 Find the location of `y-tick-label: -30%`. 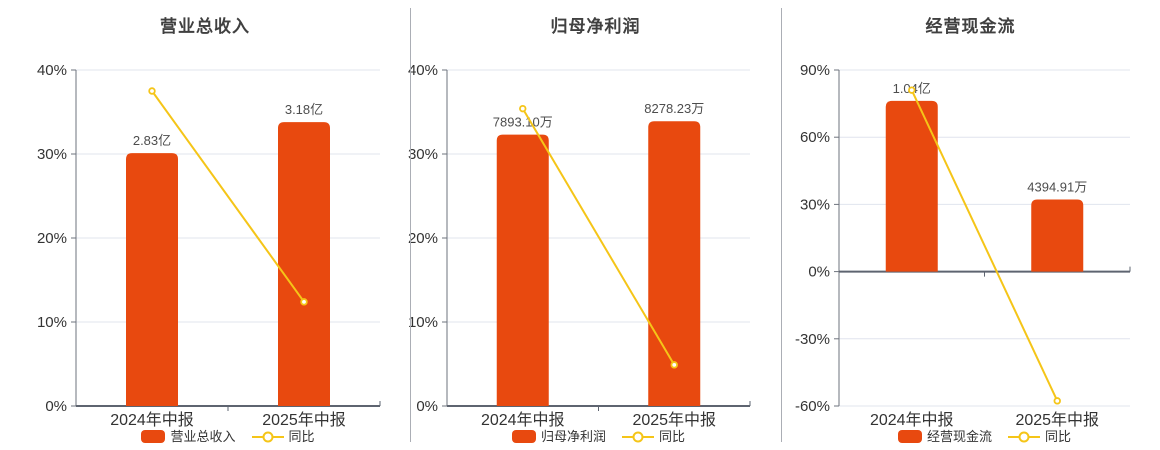

y-tick-label: -30% is located at coordinates (812, 339).